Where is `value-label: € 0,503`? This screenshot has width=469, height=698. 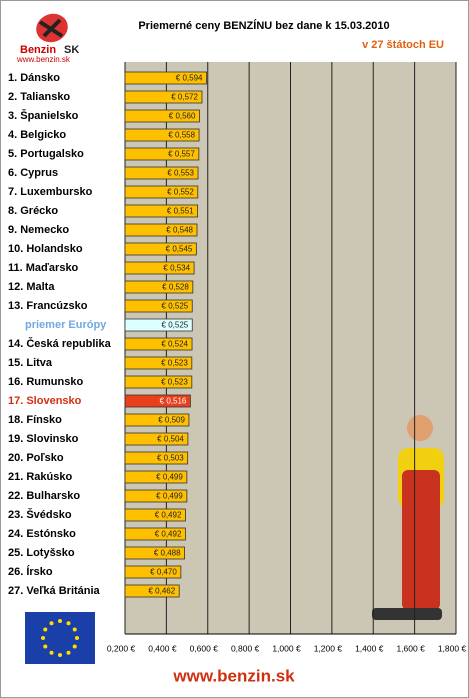
value-label: € 0,503 is located at coordinates (170, 458).